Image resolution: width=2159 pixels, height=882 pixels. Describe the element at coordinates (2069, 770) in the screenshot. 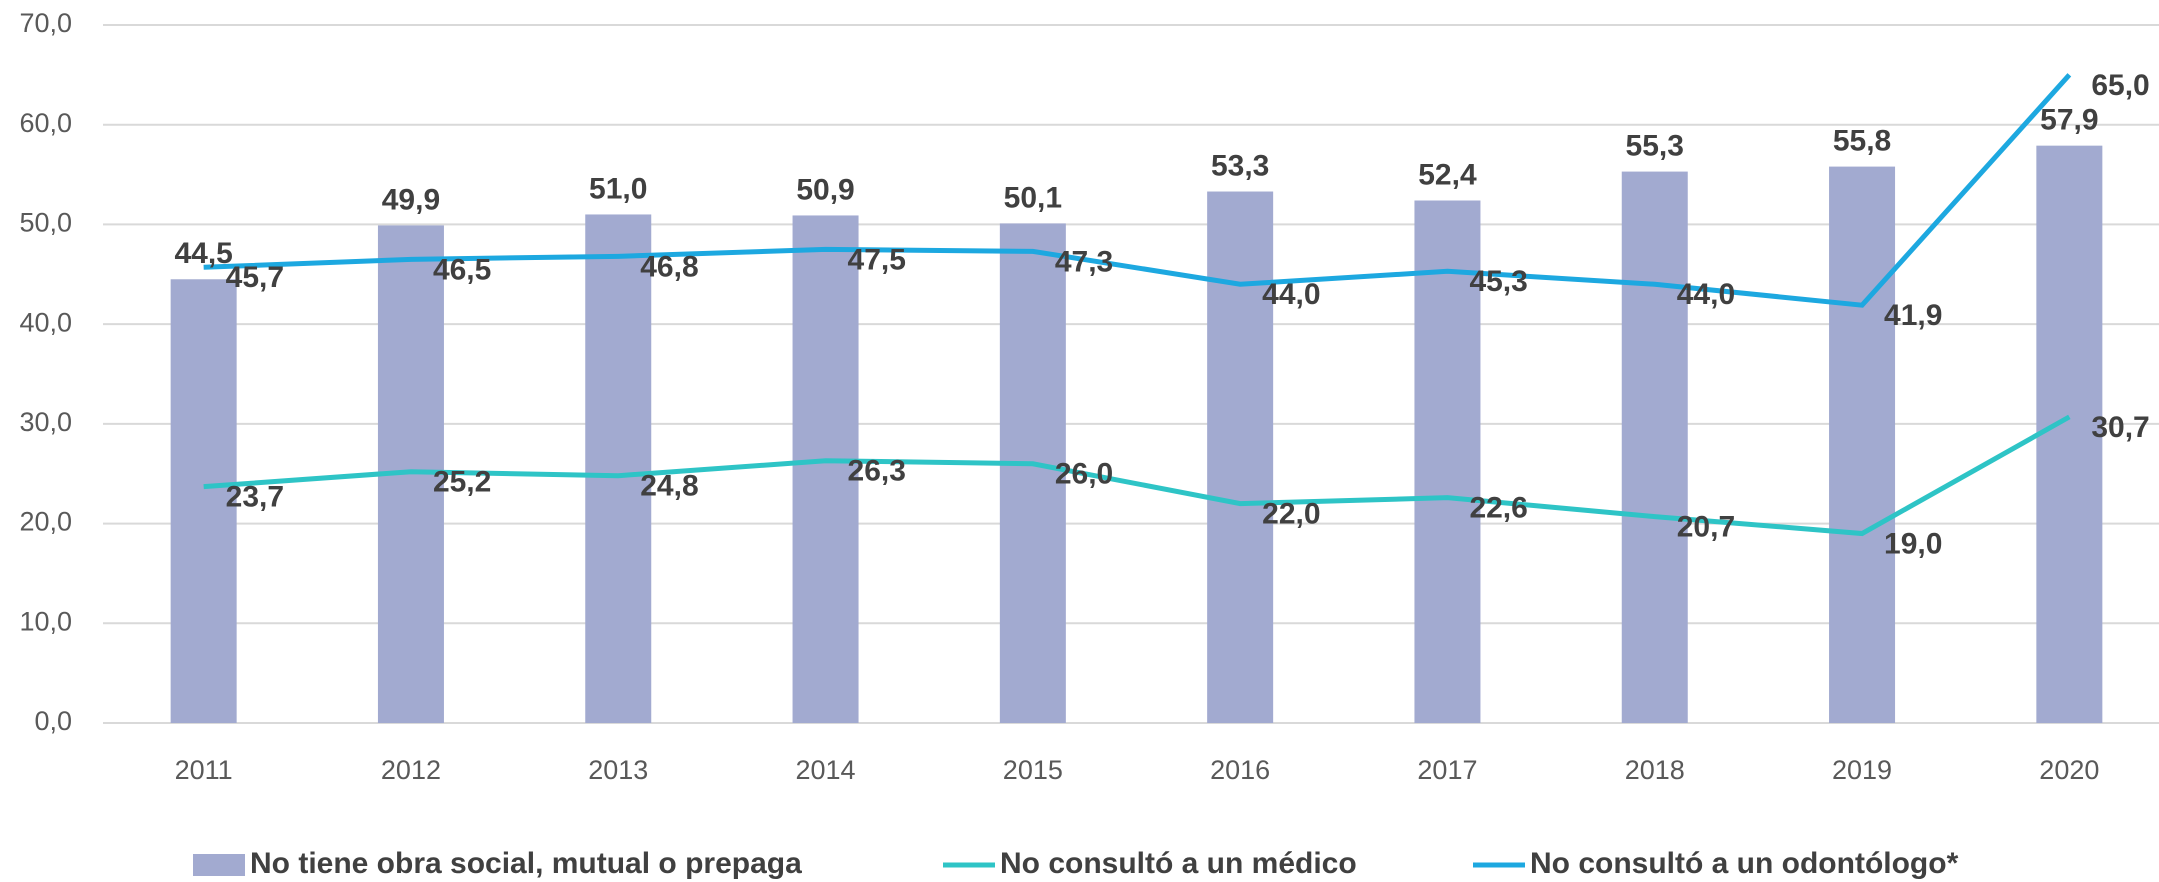

I see `x-tick-label: 2020` at that location.